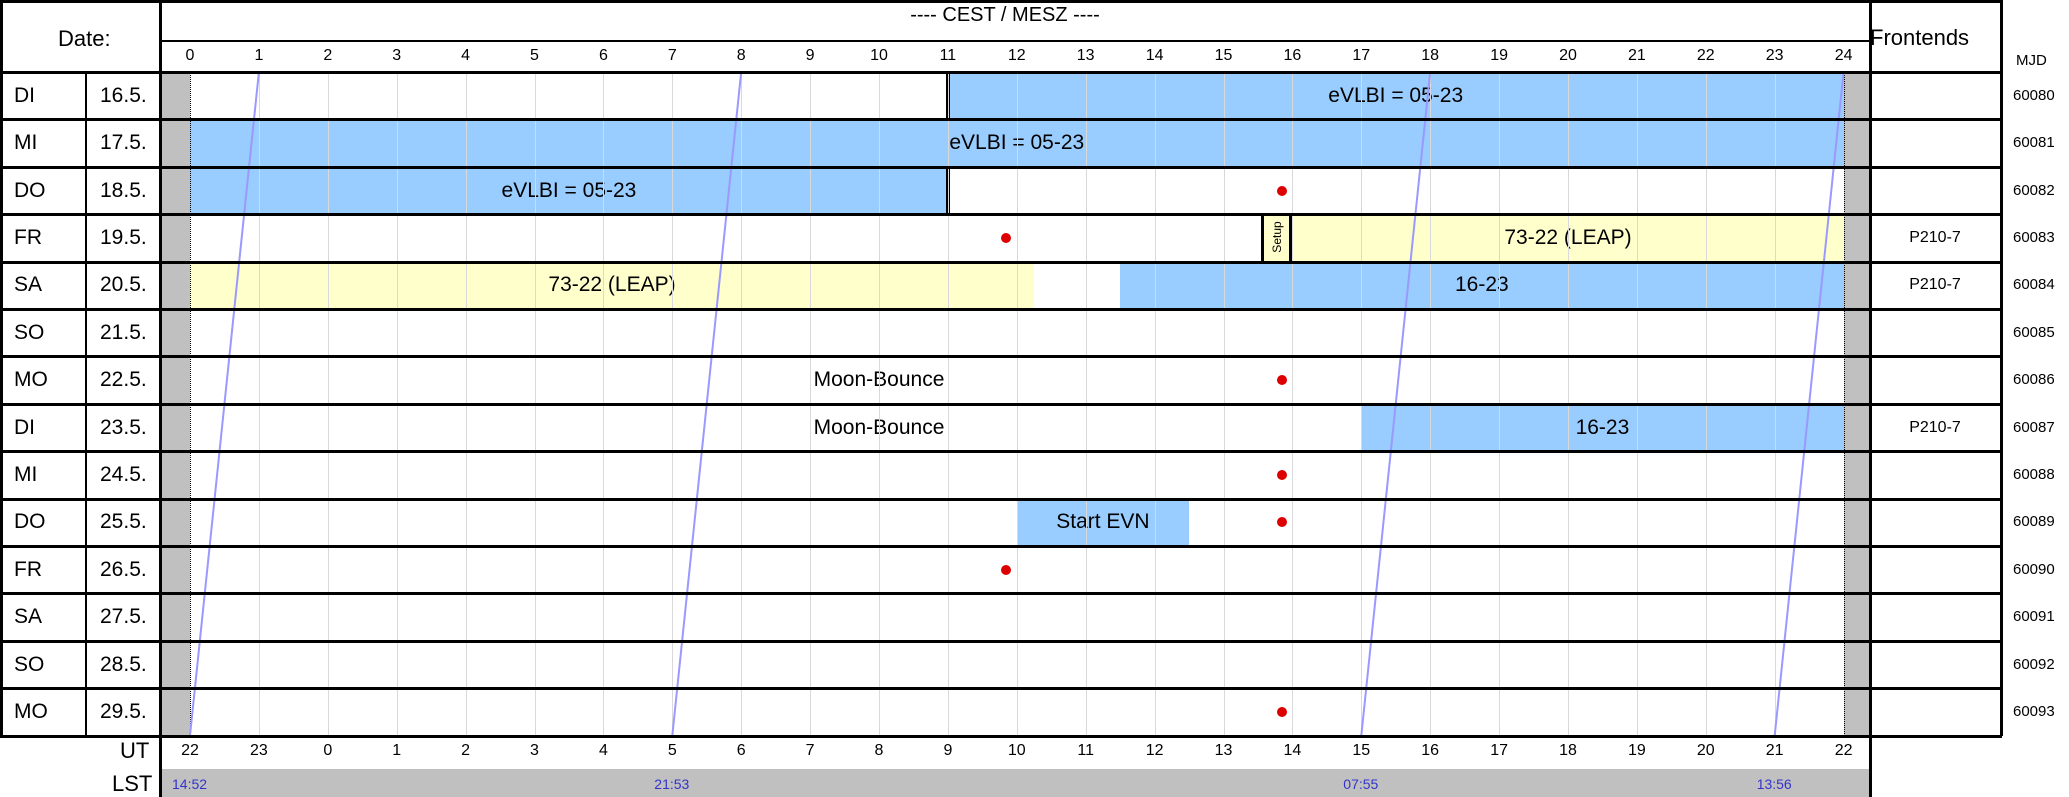  What do you see at coordinates (2034, 522) in the screenshot?
I see `row-mjd: 60089` at bounding box center [2034, 522].